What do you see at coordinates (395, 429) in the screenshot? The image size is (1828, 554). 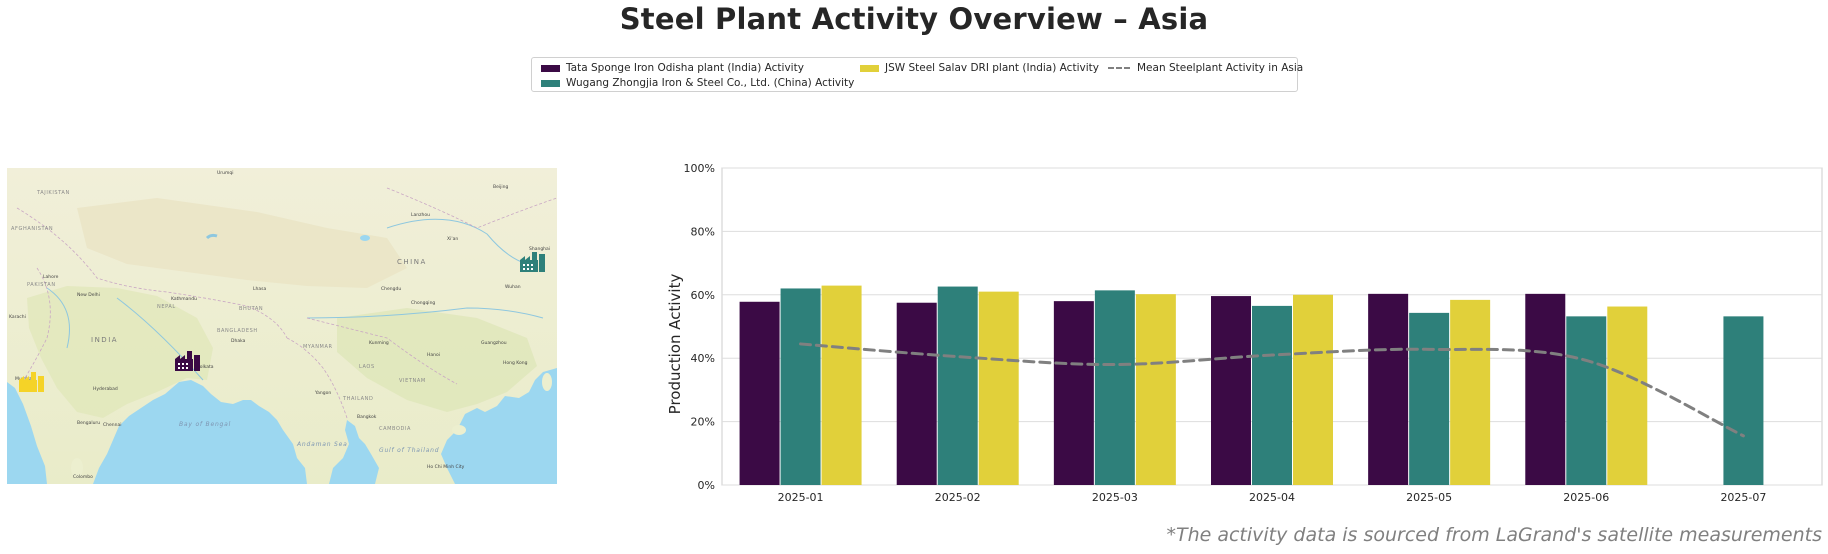 I see `map-label-cambodia: CAMBODIA` at bounding box center [395, 429].